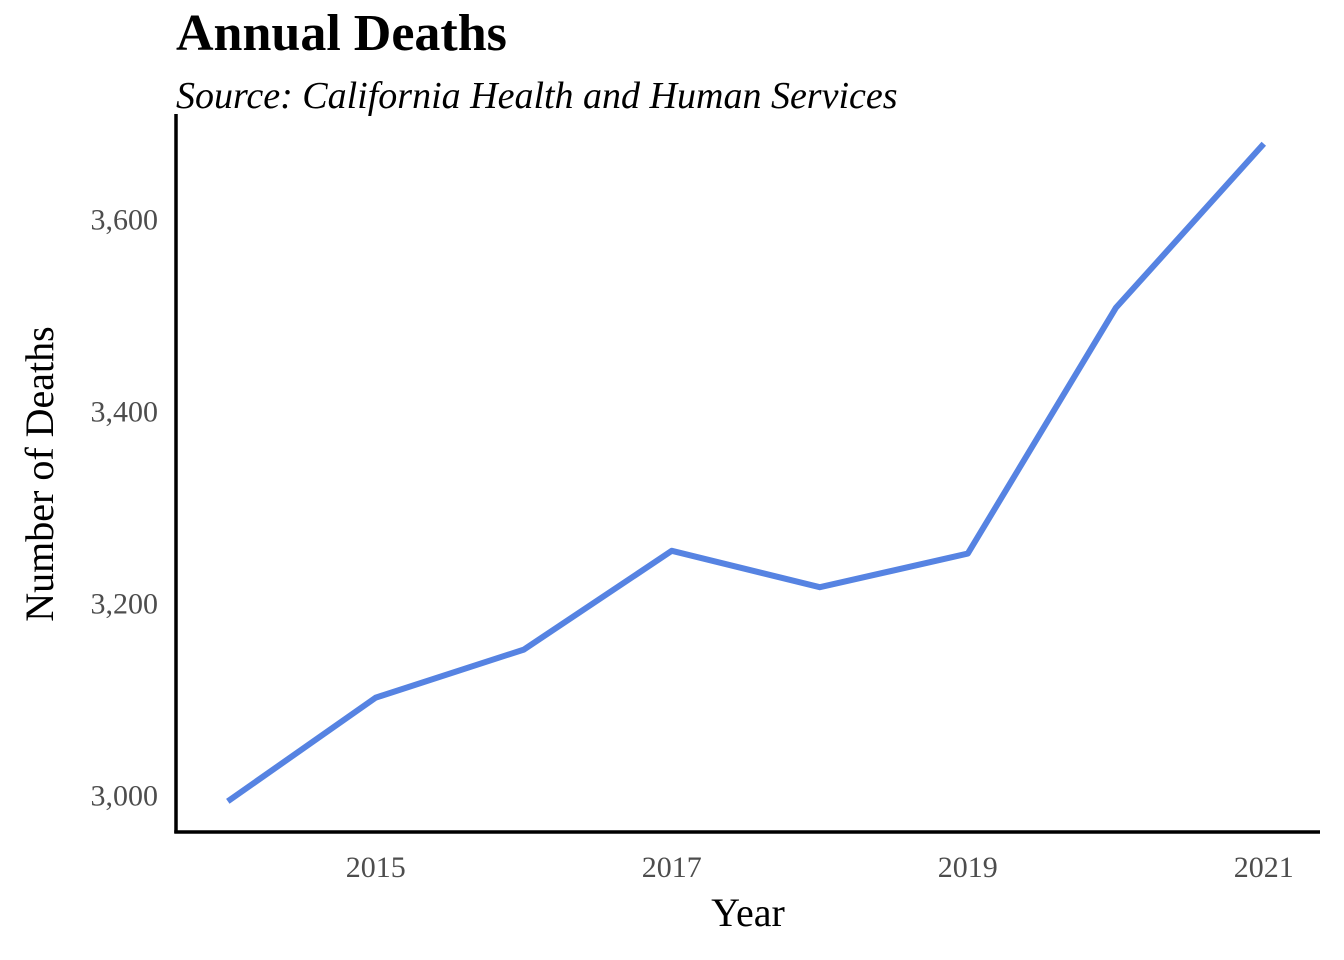 This screenshot has height=960, width=1344. What do you see at coordinates (125, 220) in the screenshot?
I see `y-tick-label: 3,600` at bounding box center [125, 220].